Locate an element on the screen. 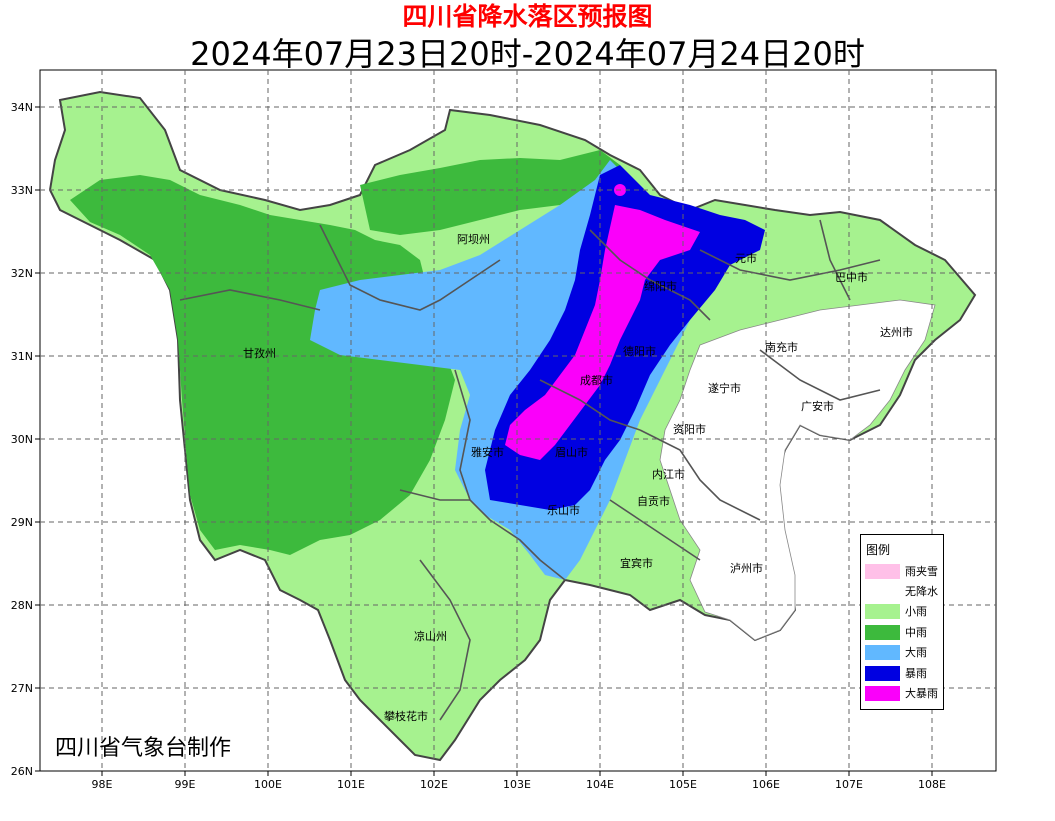 Image resolution: width=1055 pixels, height=821 pixels. legend-label: 无降水 is located at coordinates (921, 591).